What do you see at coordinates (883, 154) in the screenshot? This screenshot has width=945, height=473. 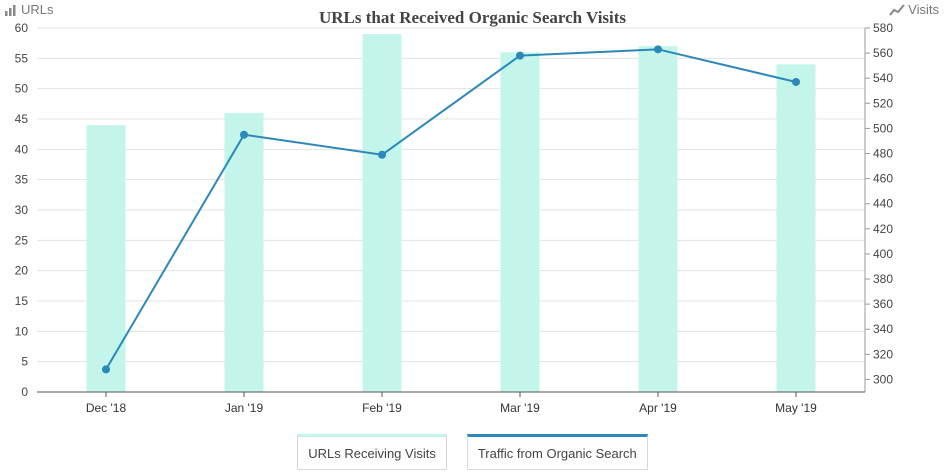 I see `y-right-tick-label: 480` at bounding box center [883, 154].